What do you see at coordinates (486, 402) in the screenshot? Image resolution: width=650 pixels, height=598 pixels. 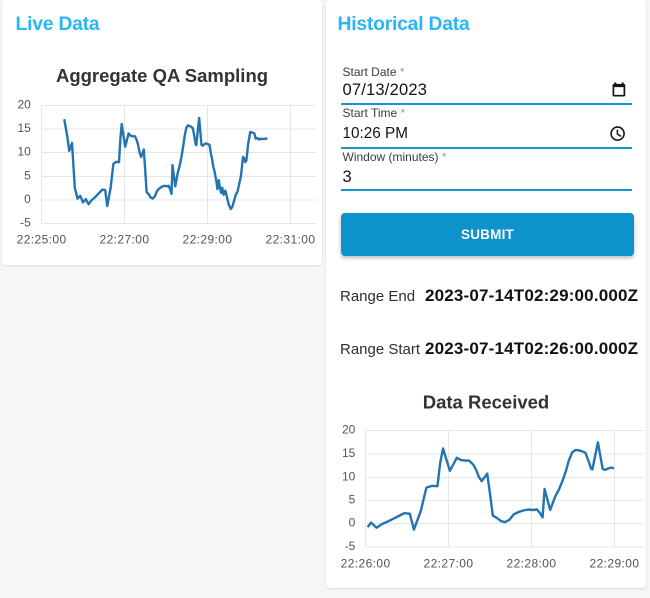 I see `svg-text: Data Received` at bounding box center [486, 402].